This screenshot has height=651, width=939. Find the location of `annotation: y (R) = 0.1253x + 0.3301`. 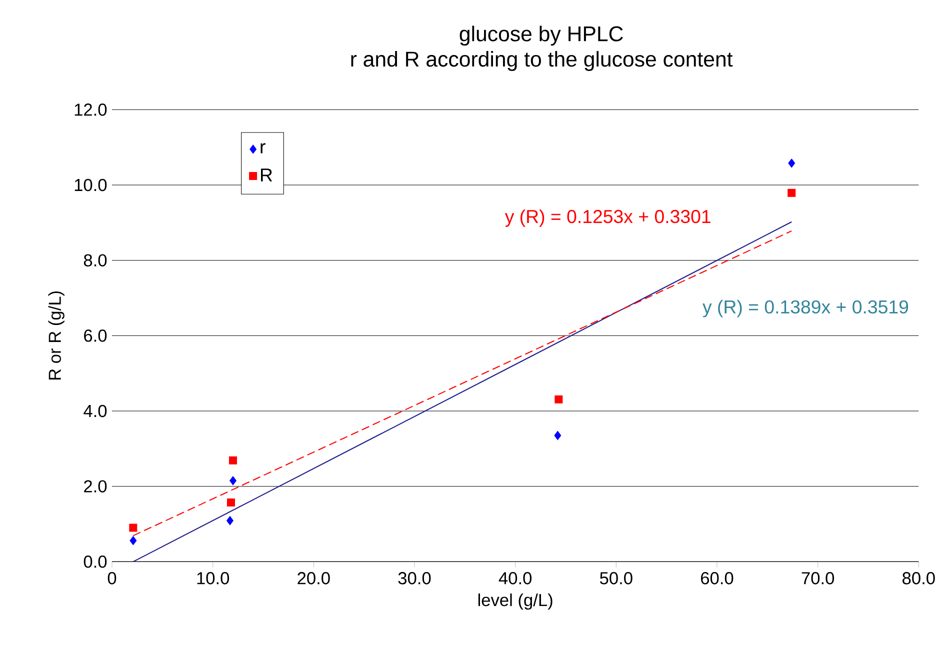

annotation: y (R) = 0.1253x + 0.3301 is located at coordinates (607, 218).